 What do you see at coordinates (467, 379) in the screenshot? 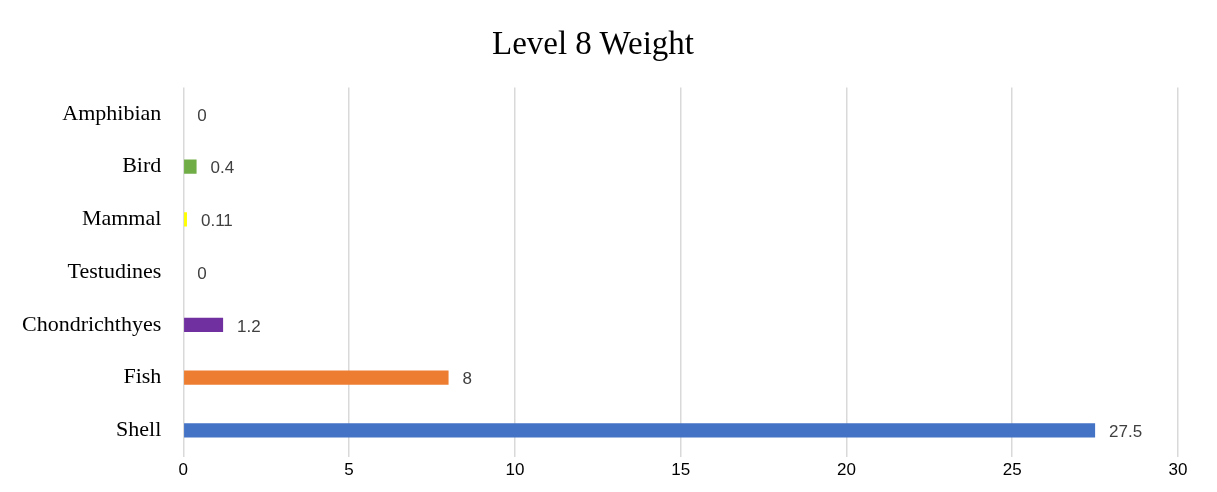
I see `data-label: 8` at bounding box center [467, 379].